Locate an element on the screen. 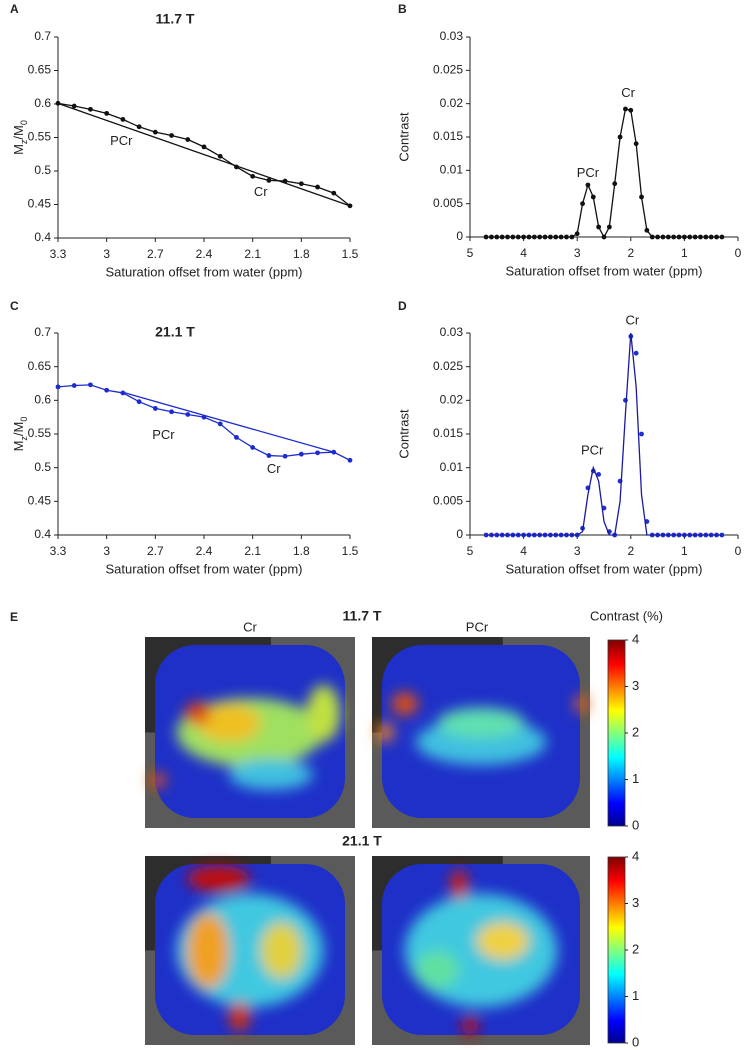 The width and height of the screenshot is (755, 1050). colorbar-tick-label: 4 is located at coordinates (635, 855).